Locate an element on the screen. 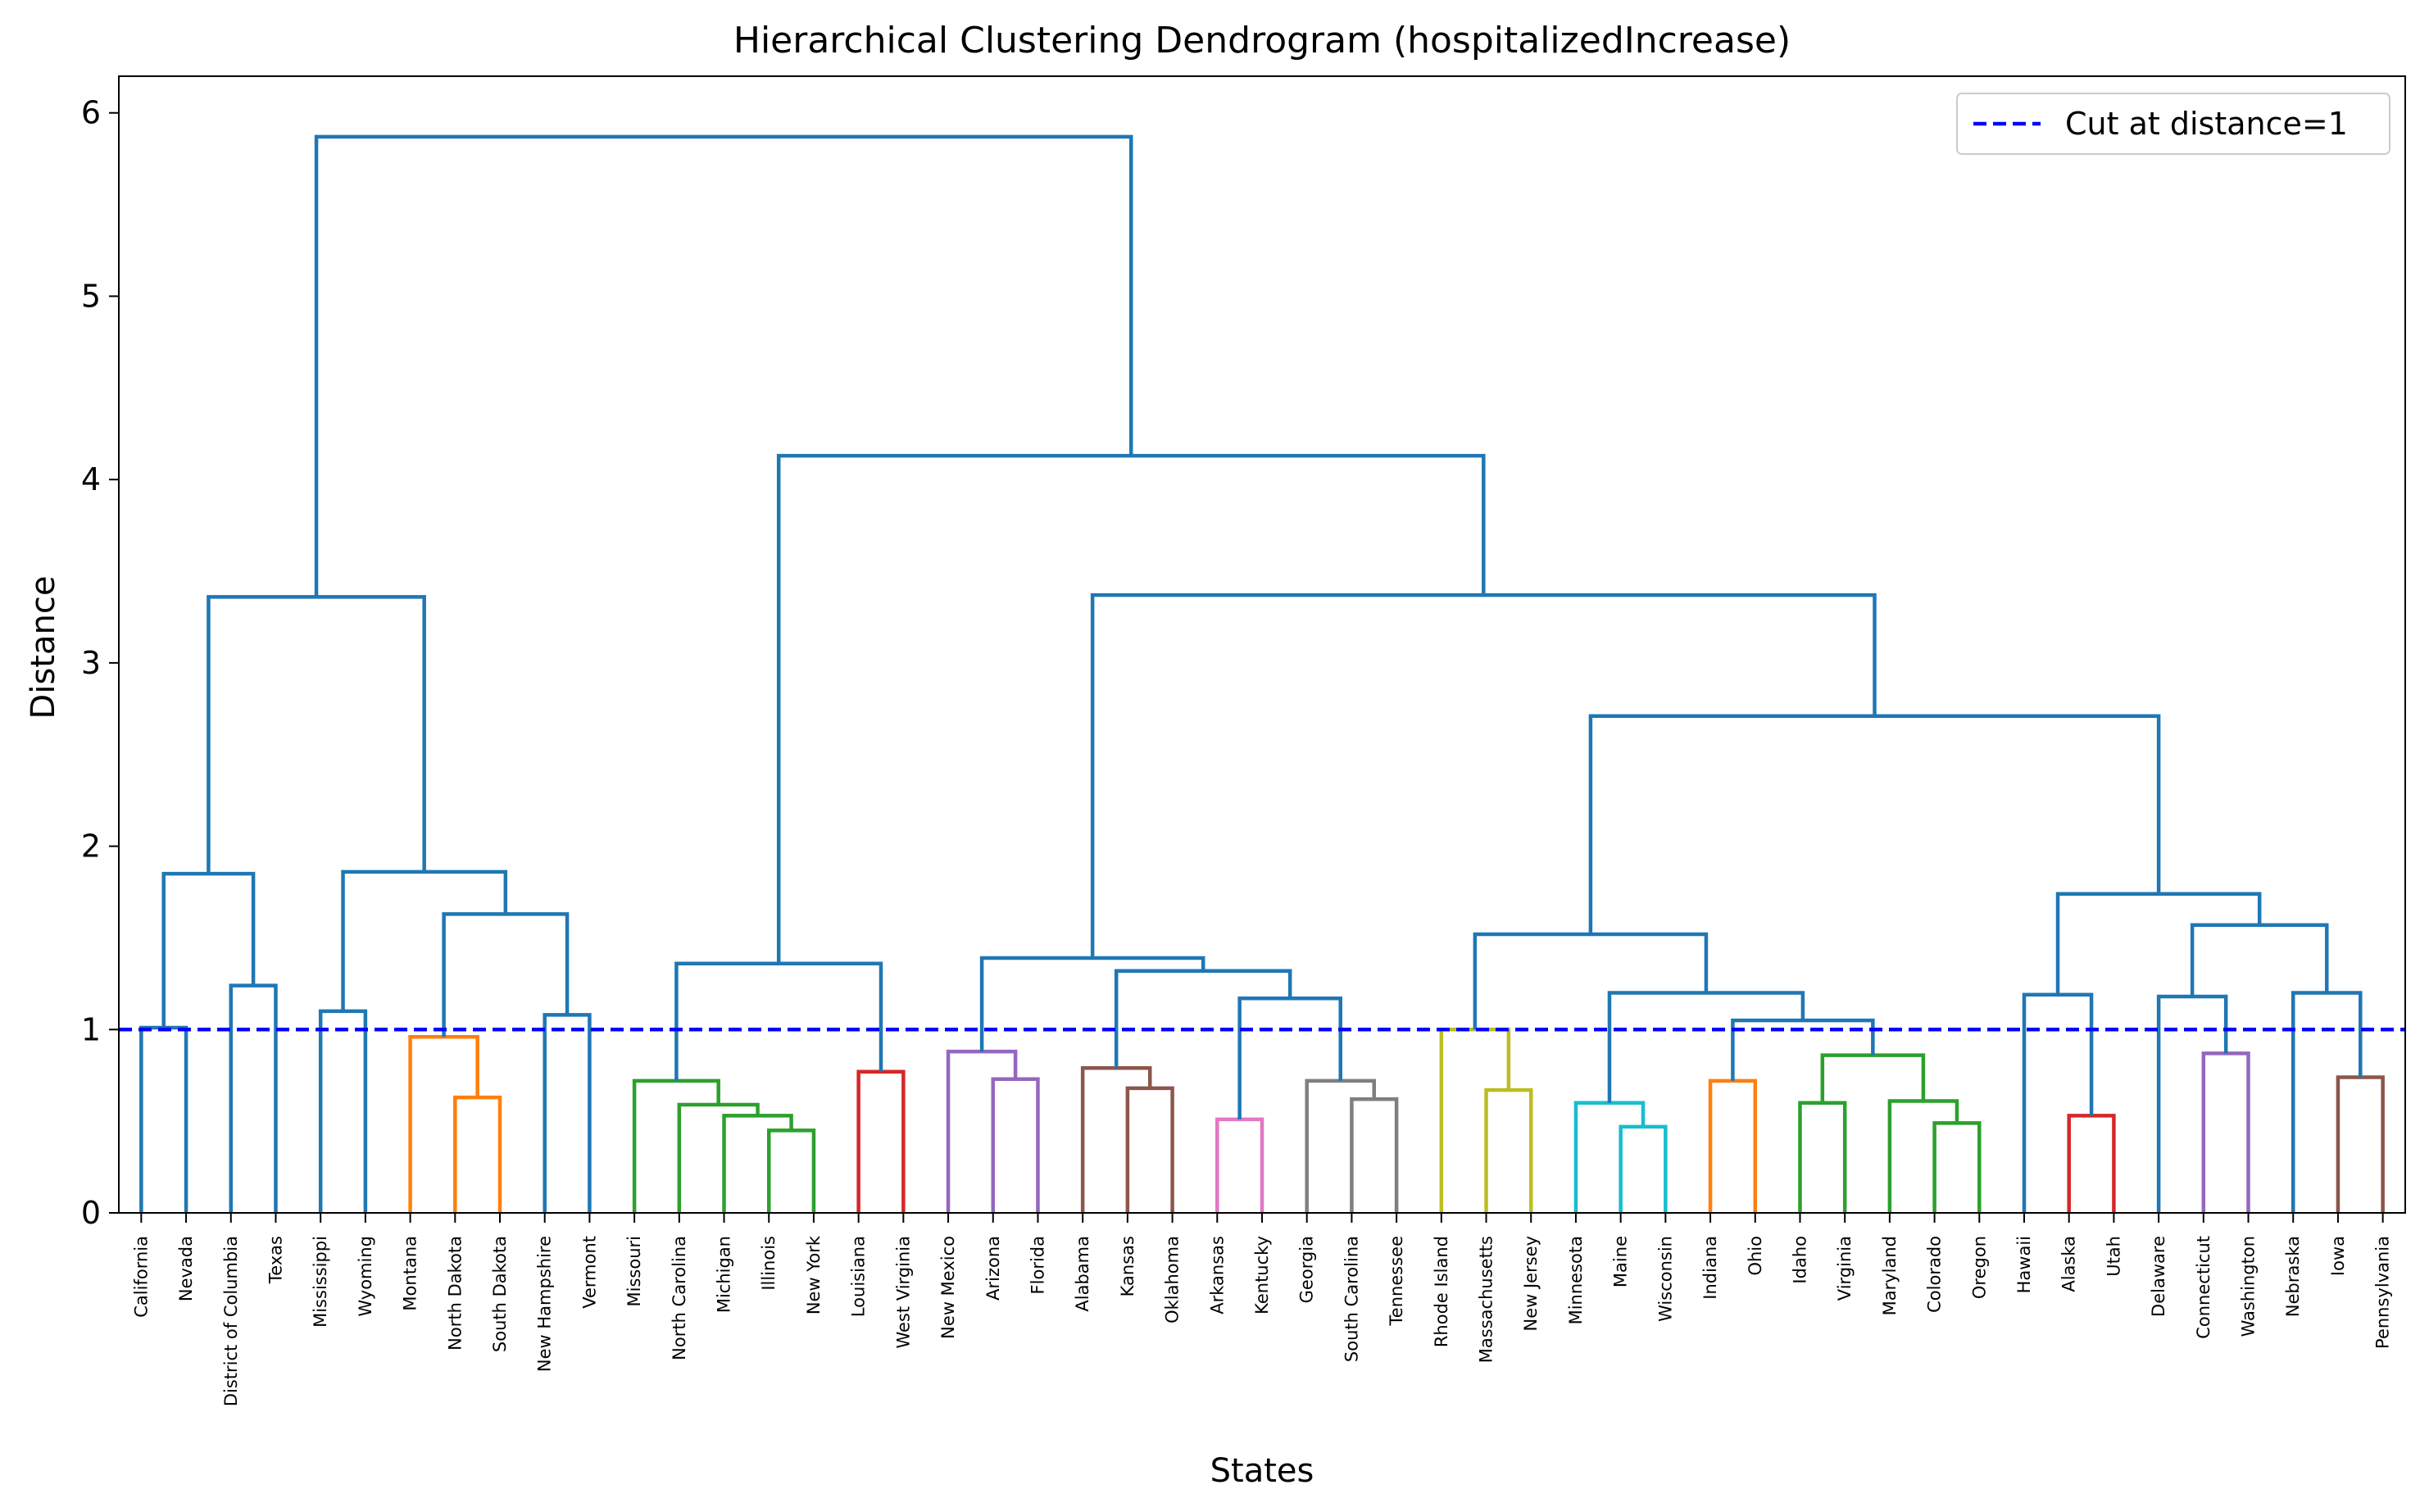 Image resolution: width=2429 pixels, height=1512 pixels. y-tick-label: 3 is located at coordinates (91, 663).